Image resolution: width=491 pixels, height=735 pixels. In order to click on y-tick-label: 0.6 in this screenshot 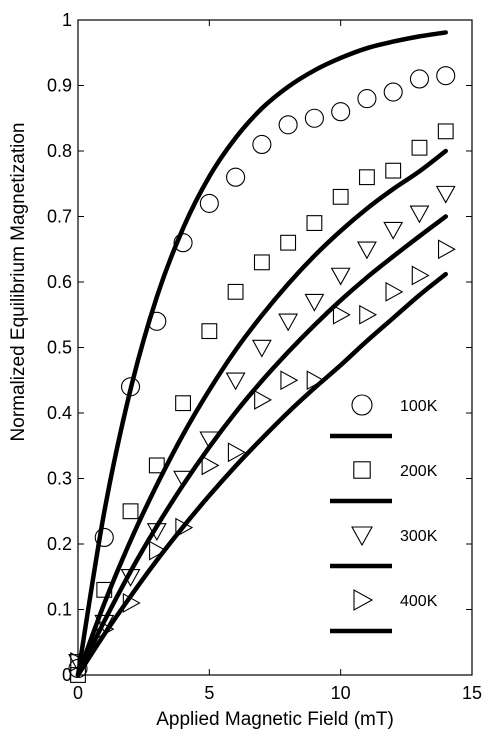, I will do `click(59, 282)`.